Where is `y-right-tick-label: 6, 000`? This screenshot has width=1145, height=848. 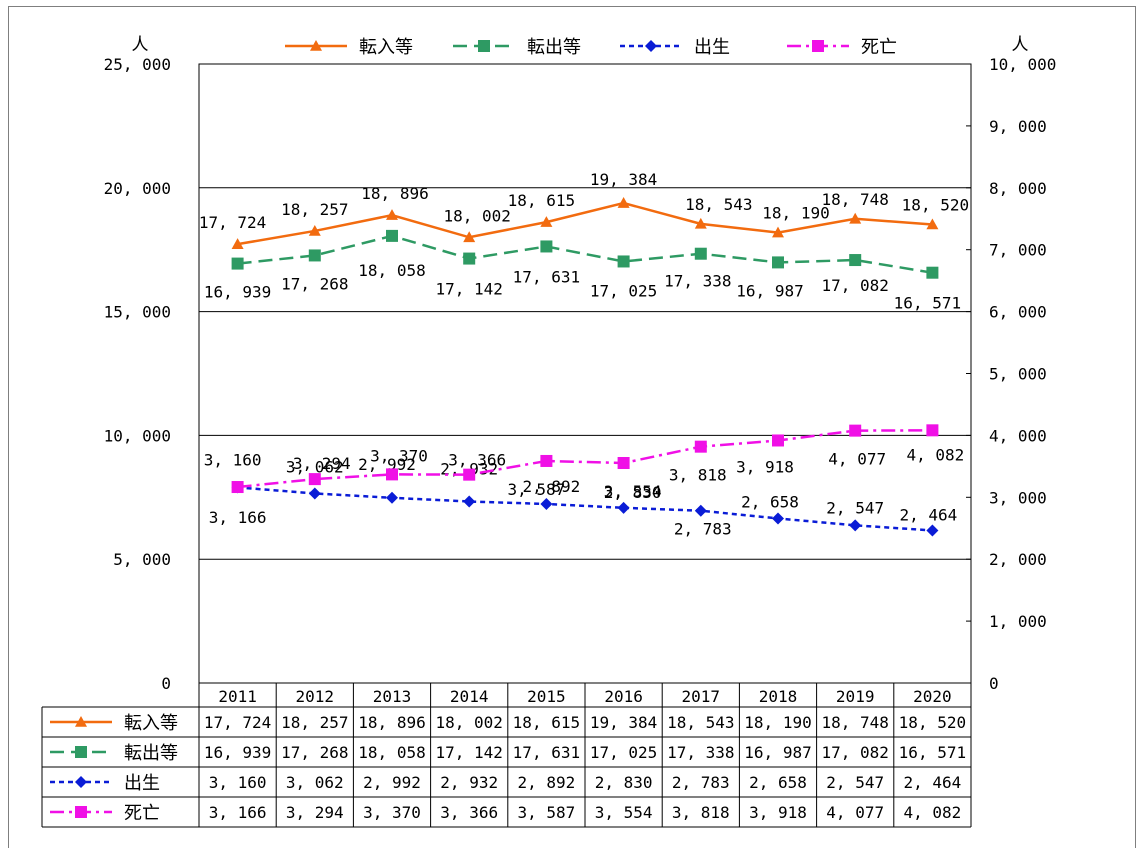
y-right-tick-label: 6, 000 is located at coordinates (1018, 312).